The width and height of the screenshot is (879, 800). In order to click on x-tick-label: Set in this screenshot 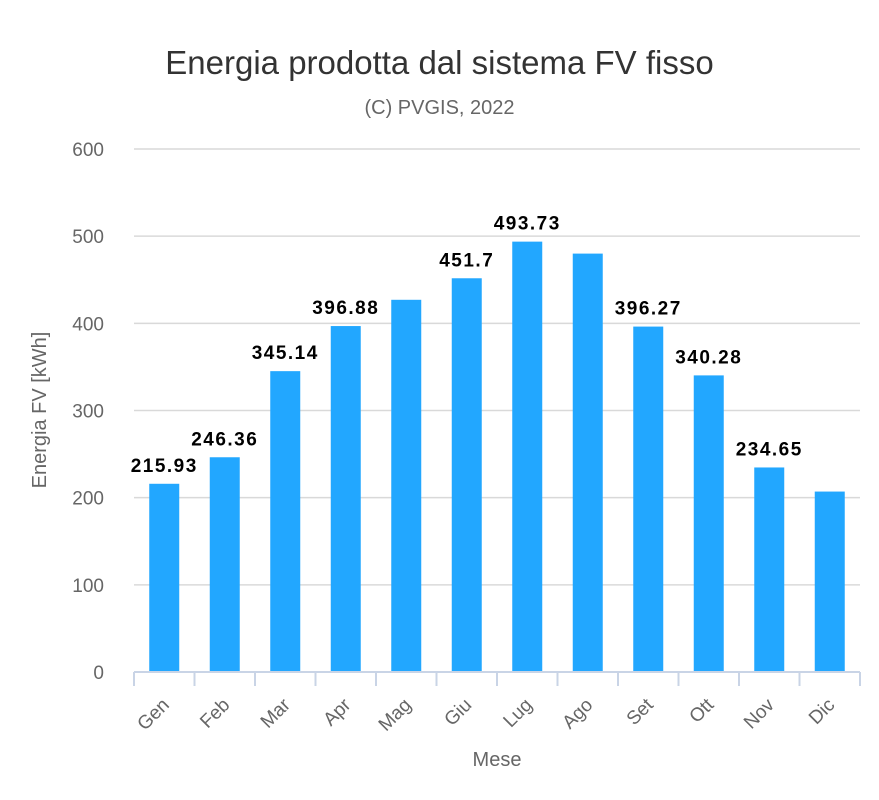, I will do `click(641, 712)`.